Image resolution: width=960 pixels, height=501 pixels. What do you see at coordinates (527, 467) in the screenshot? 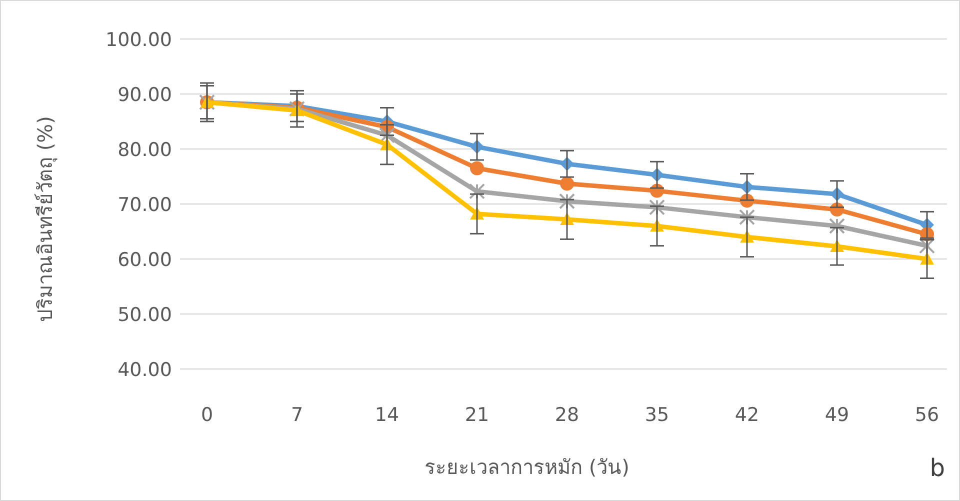
I see `x-axis-title: ระยะเวลาการหมัก (วัน)` at bounding box center [527, 467].